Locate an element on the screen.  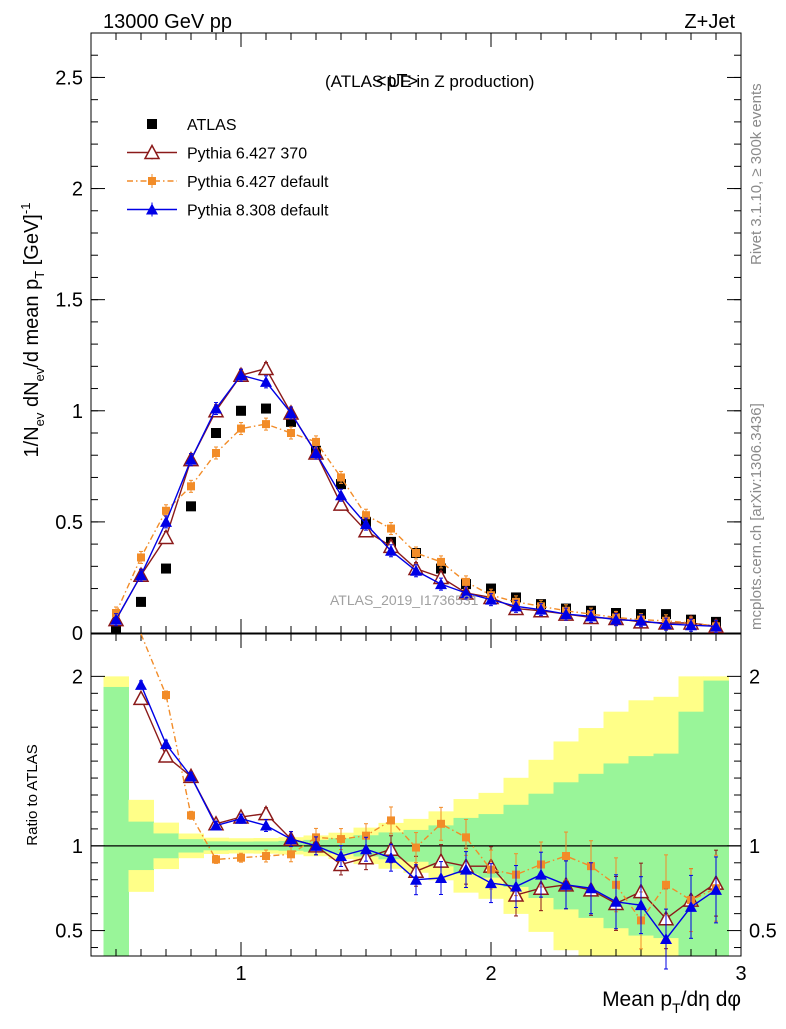
watermark: ATLAS_2019_I1736531 is located at coordinates (404, 600).